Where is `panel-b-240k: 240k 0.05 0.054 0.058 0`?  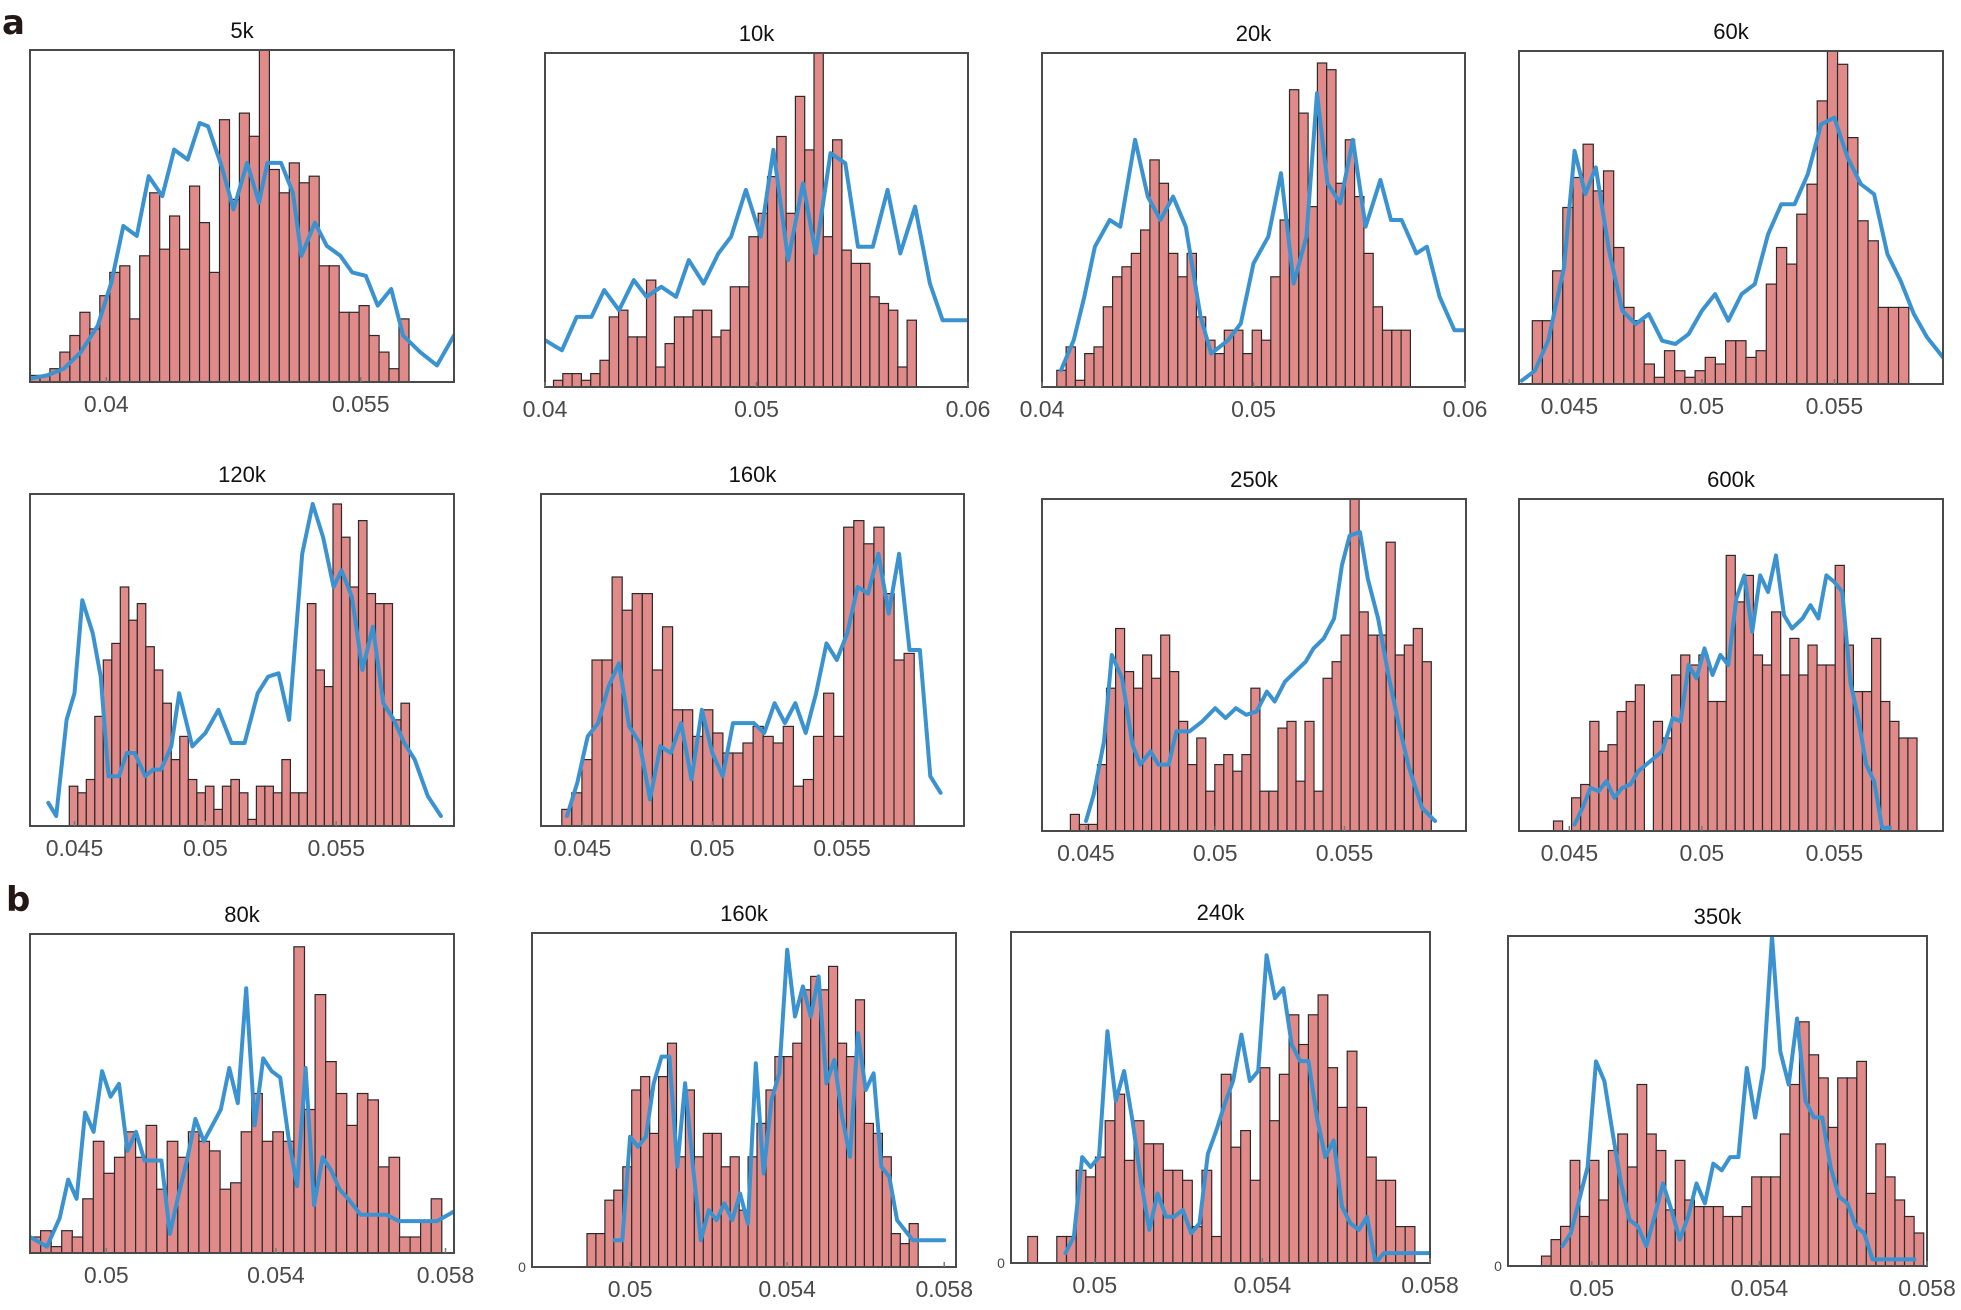
panel-b-240k: 240k 0.05 0.054 0.058 0 is located at coordinates (1228, 1099).